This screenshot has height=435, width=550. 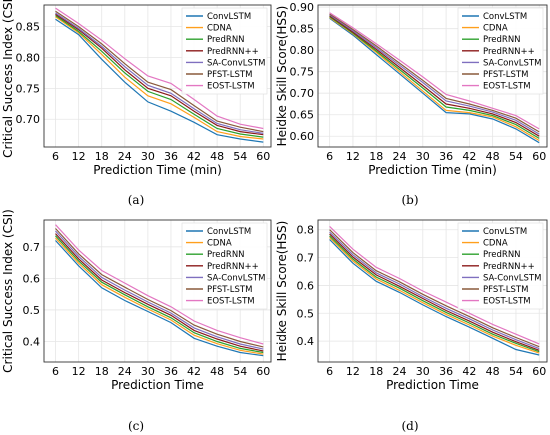 What do you see at coordinates (432, 385) in the screenshot?
I see `x-axis-label: Prediction Time` at bounding box center [432, 385].